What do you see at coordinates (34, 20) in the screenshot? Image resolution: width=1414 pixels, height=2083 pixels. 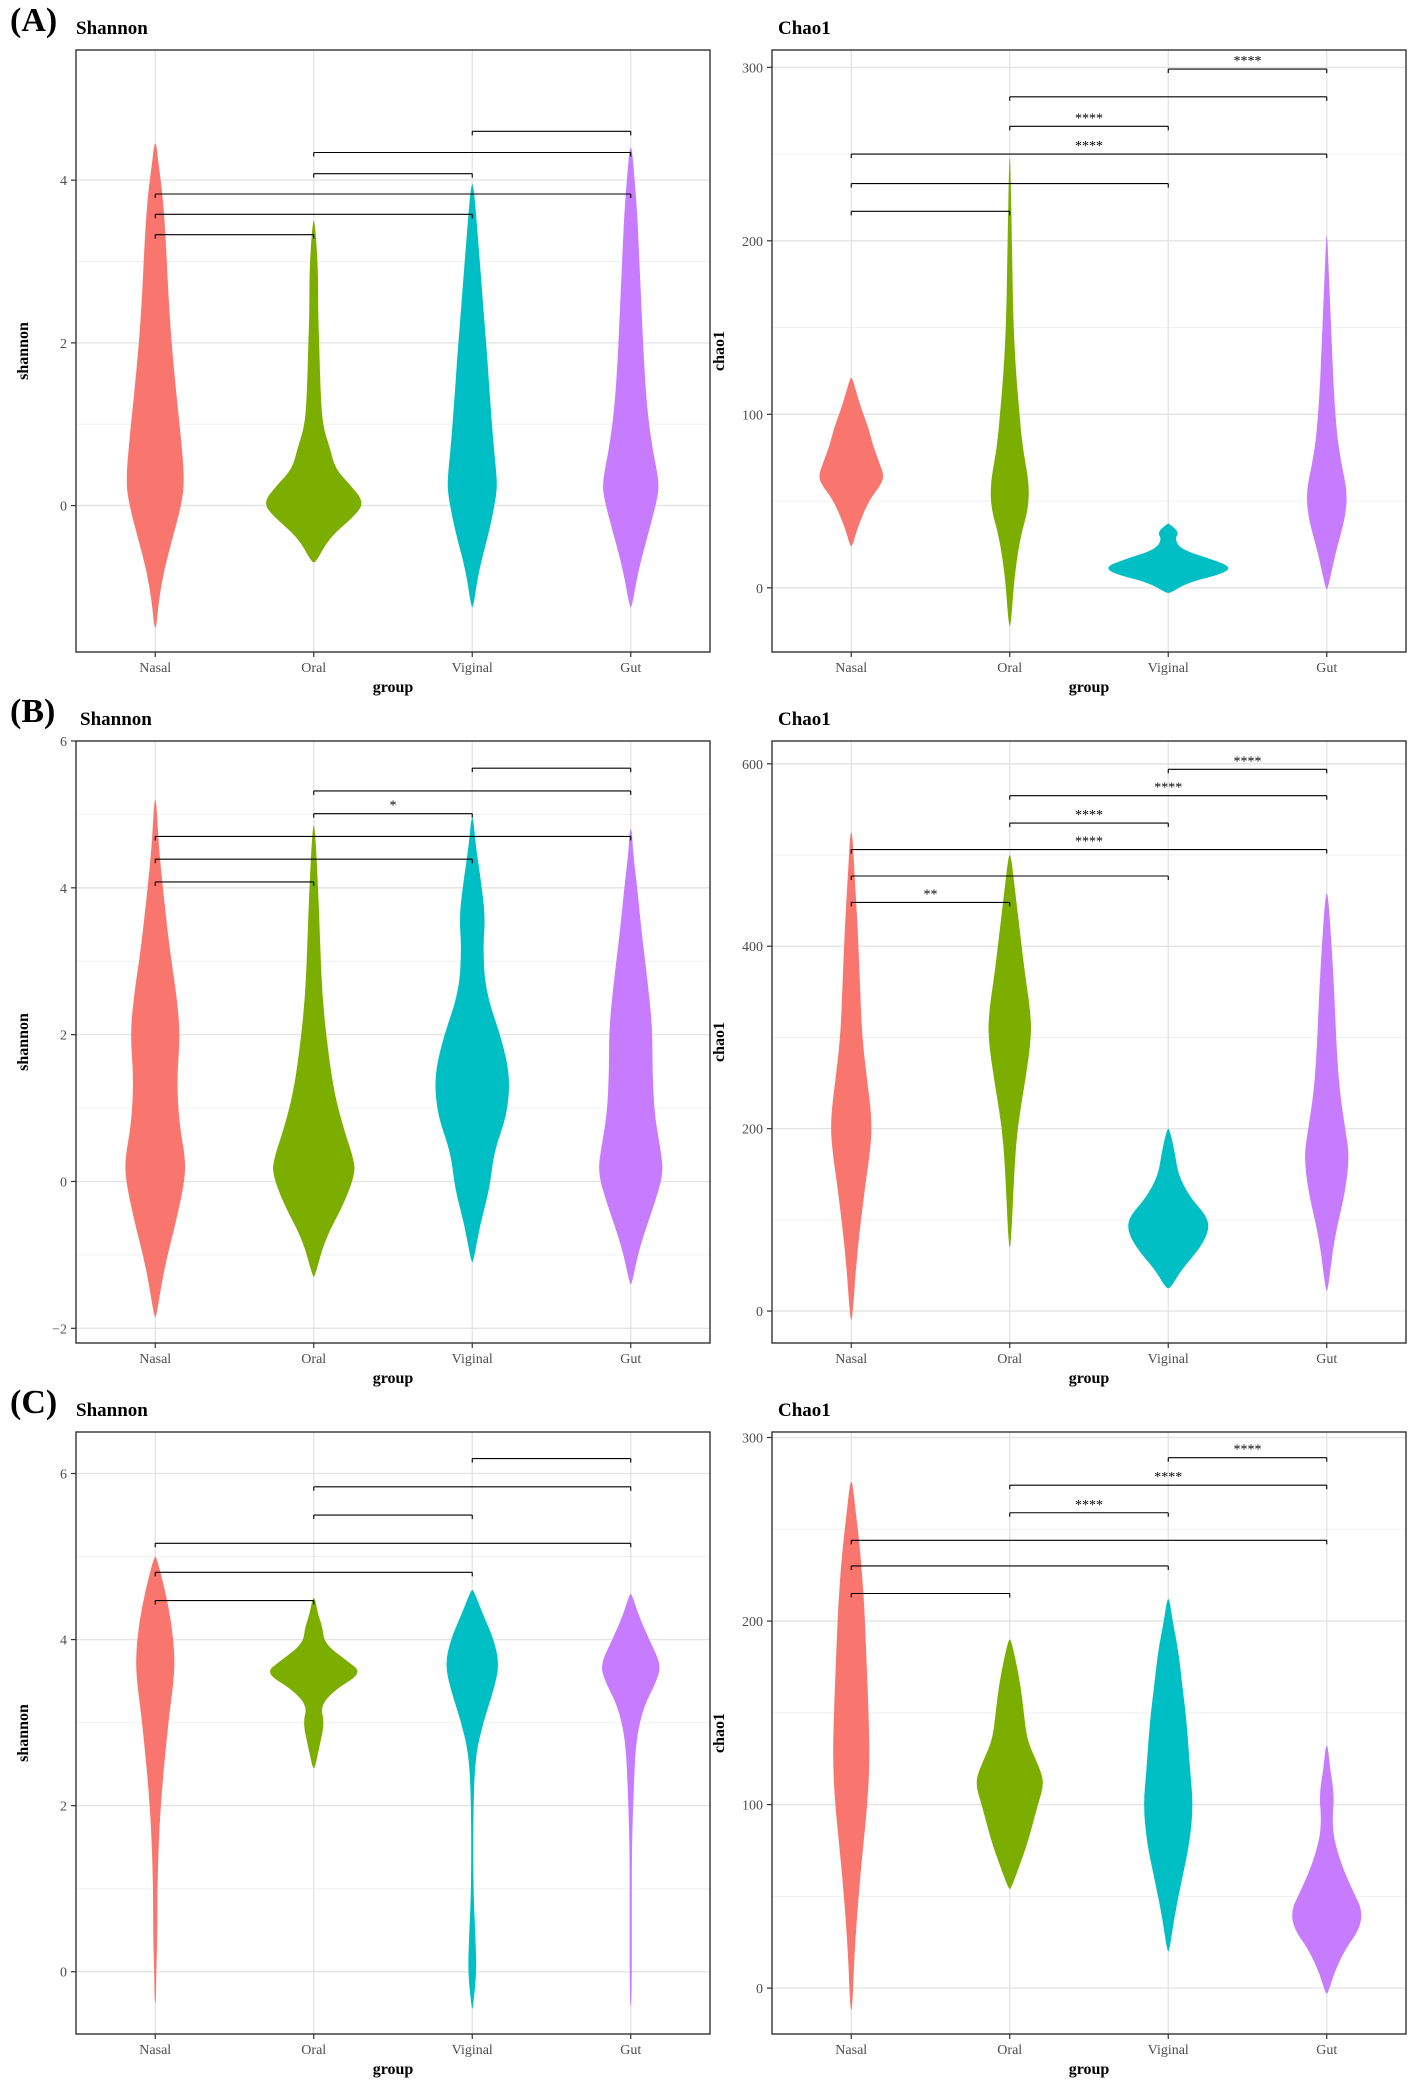 I see `row-label-a: (A)` at bounding box center [34, 20].